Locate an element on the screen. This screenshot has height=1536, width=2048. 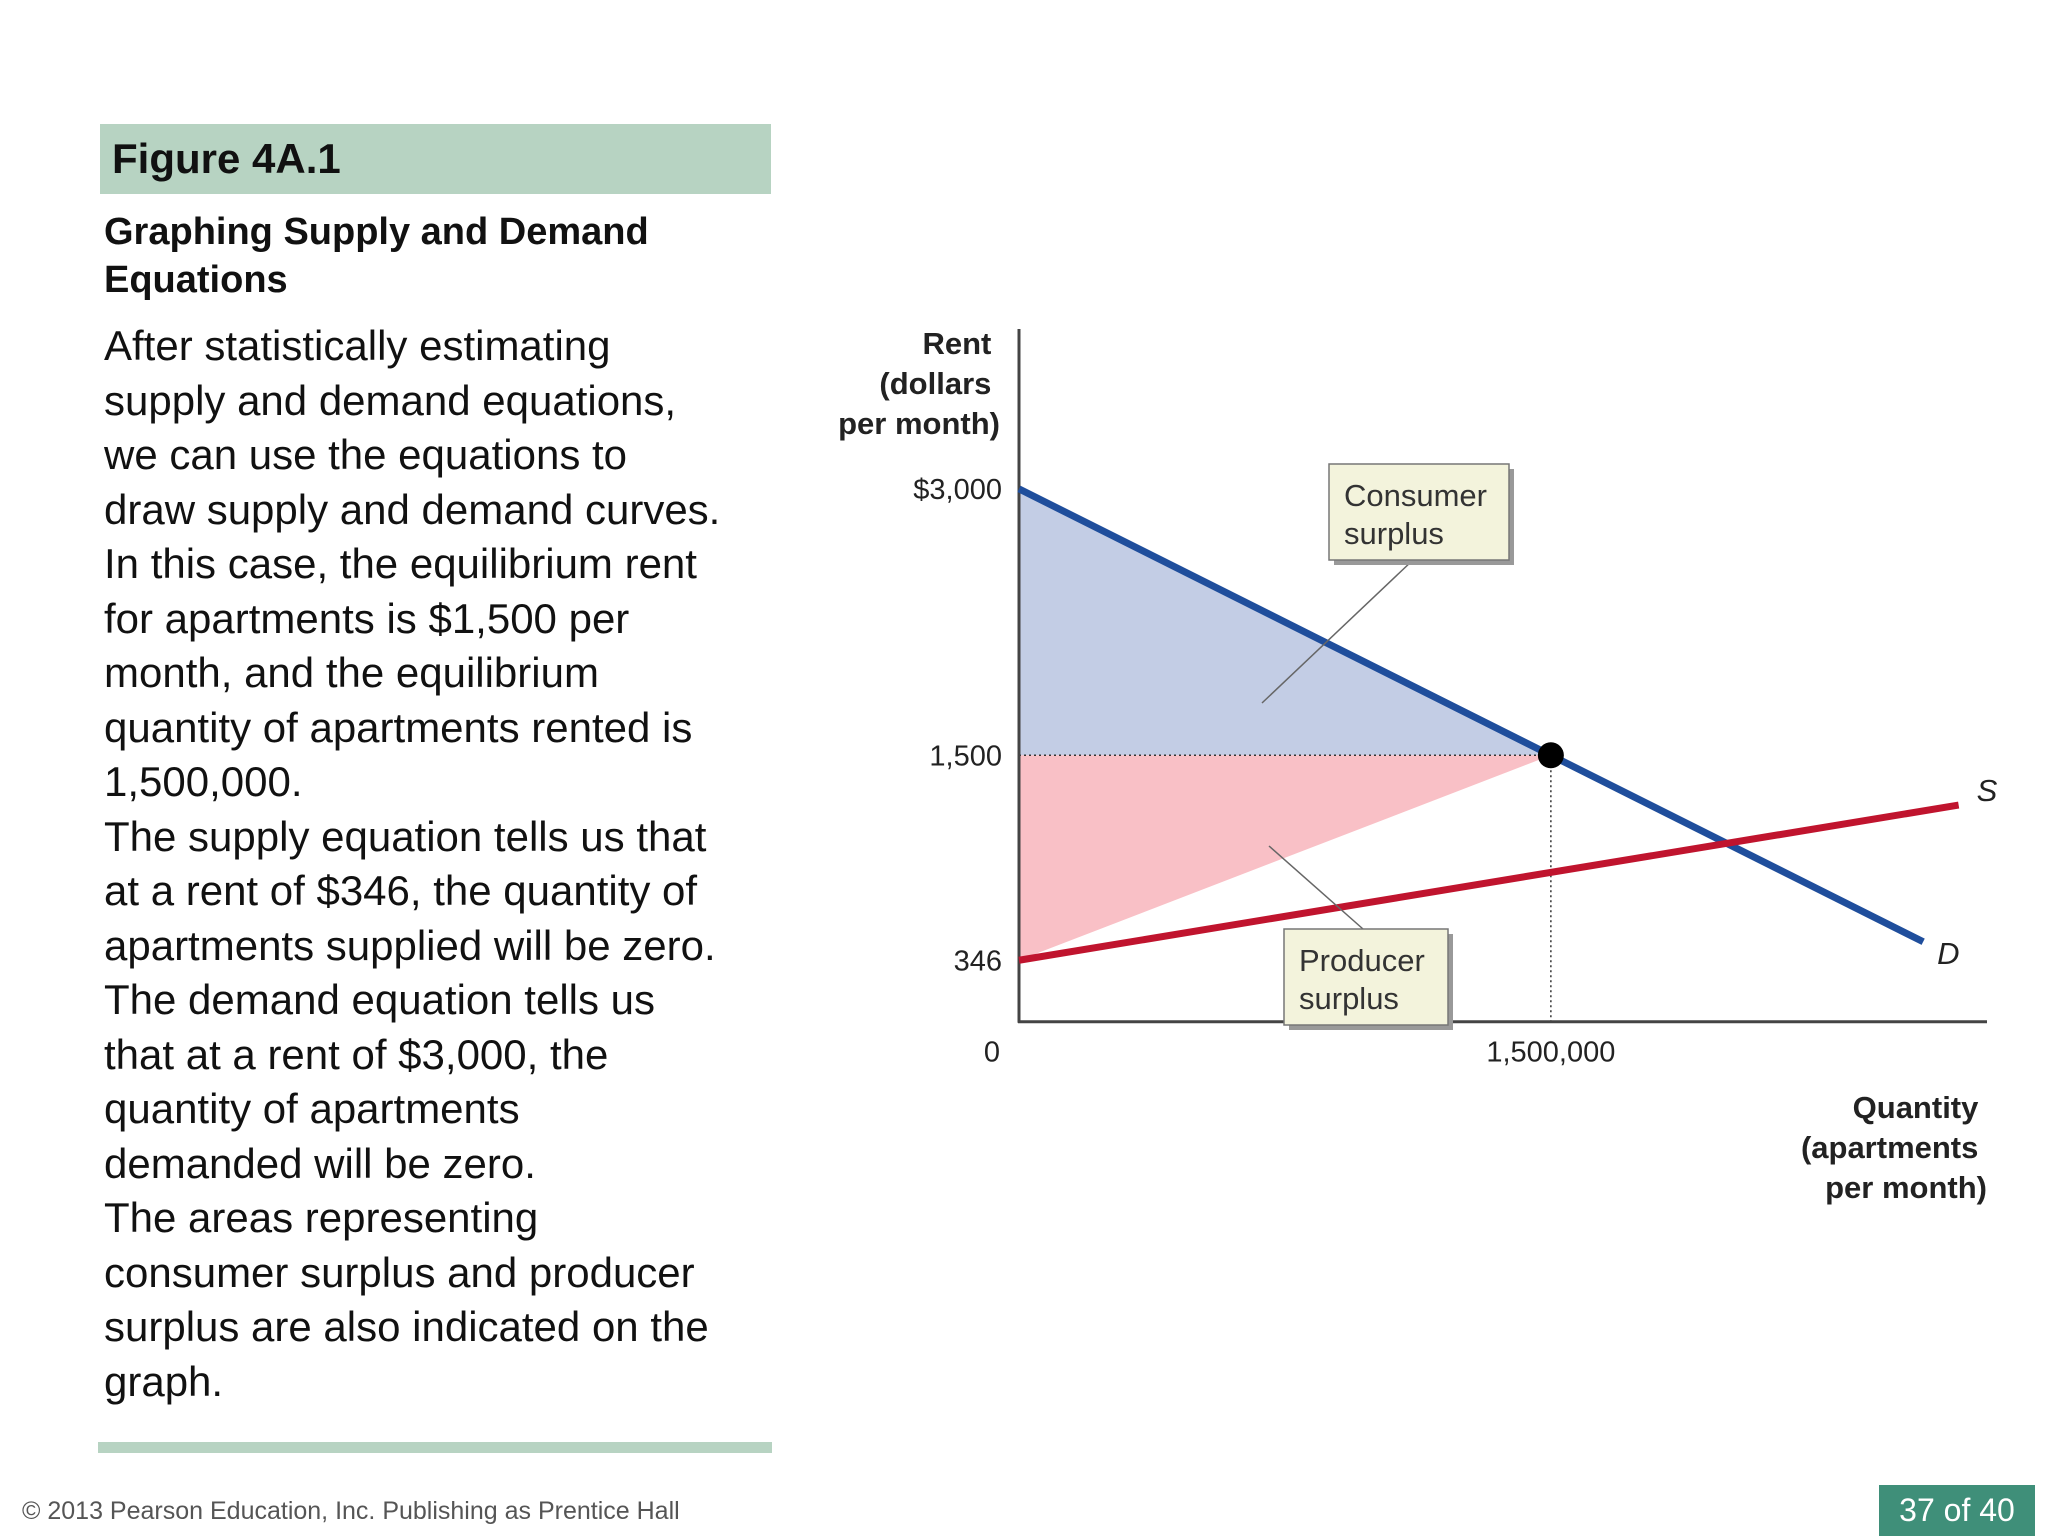
description-line: The supply equation tells us that is located at coordinates (405, 836).